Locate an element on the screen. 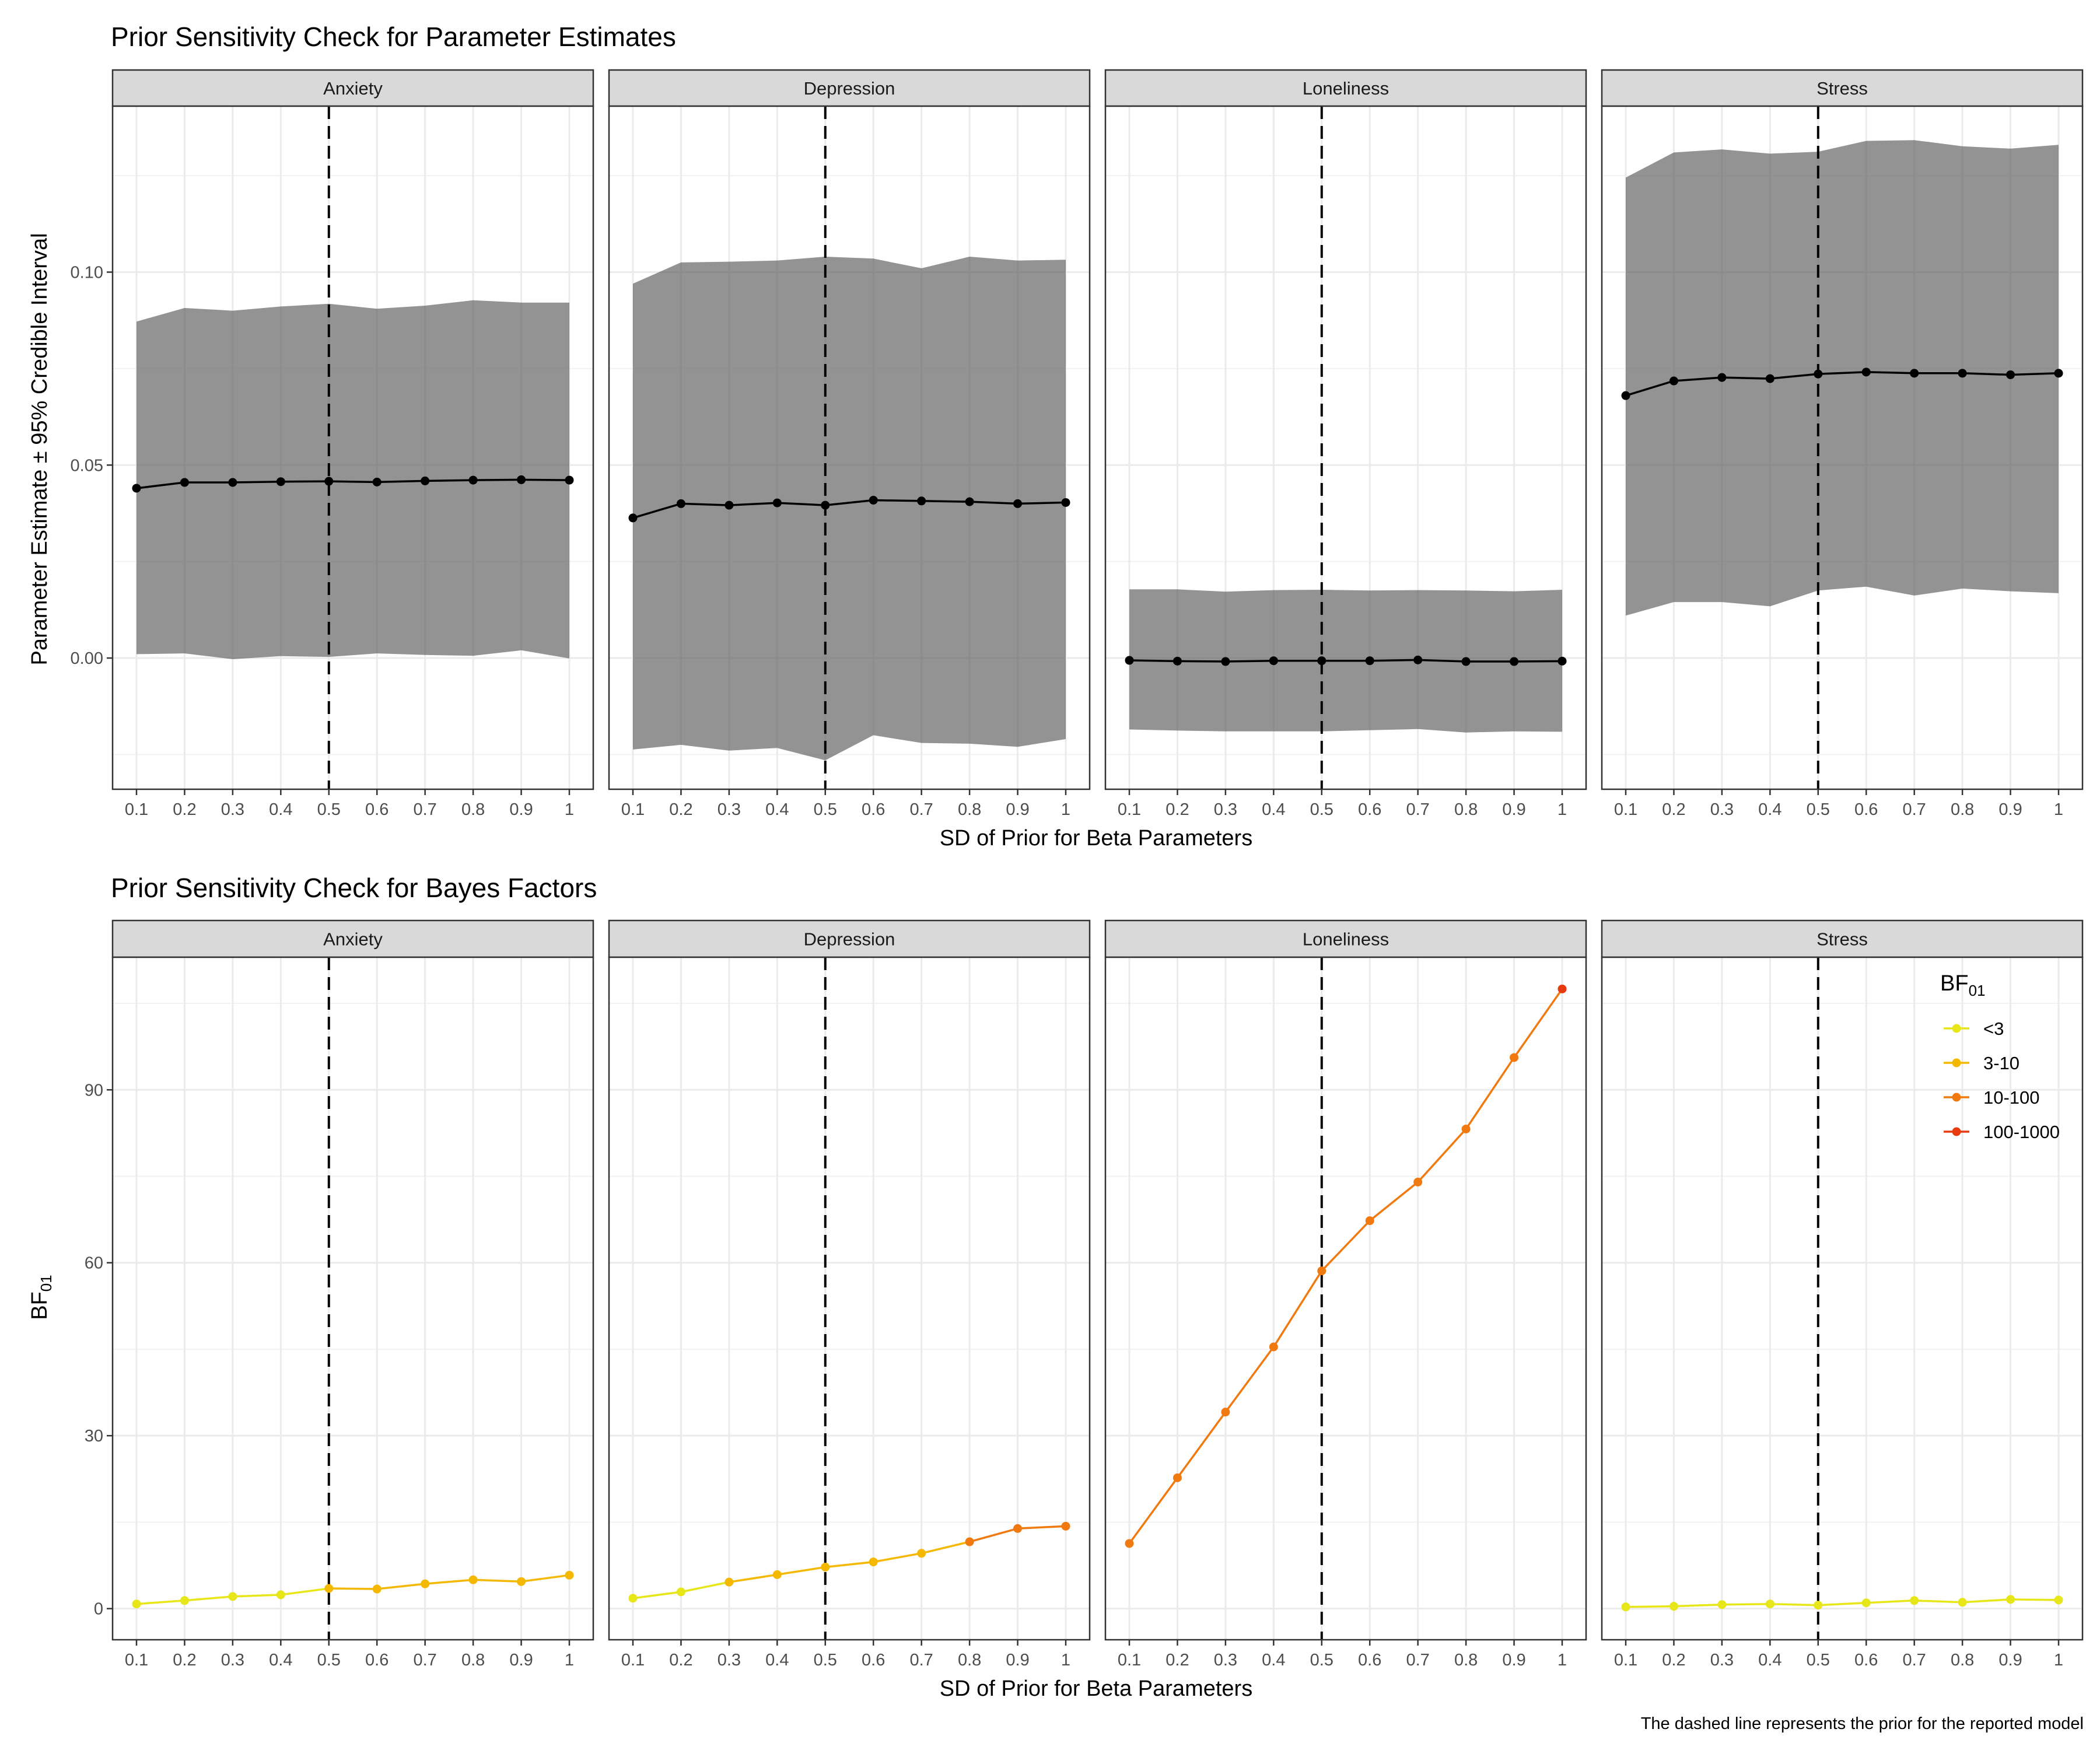 The height and width of the screenshot is (1750, 2100). bottom-x-tick-label-loneliness: 0.6 is located at coordinates (1370, 1660).